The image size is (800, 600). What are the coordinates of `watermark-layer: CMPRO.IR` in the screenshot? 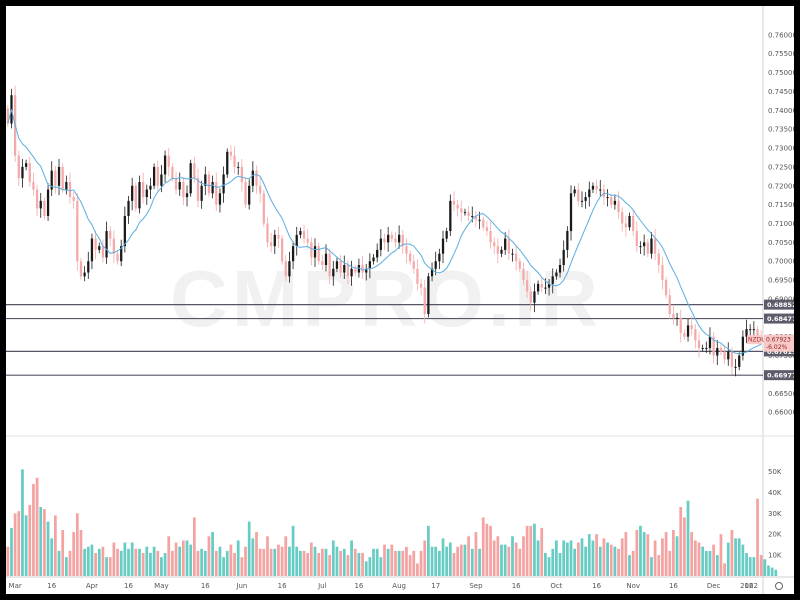 It's located at (384, 298).